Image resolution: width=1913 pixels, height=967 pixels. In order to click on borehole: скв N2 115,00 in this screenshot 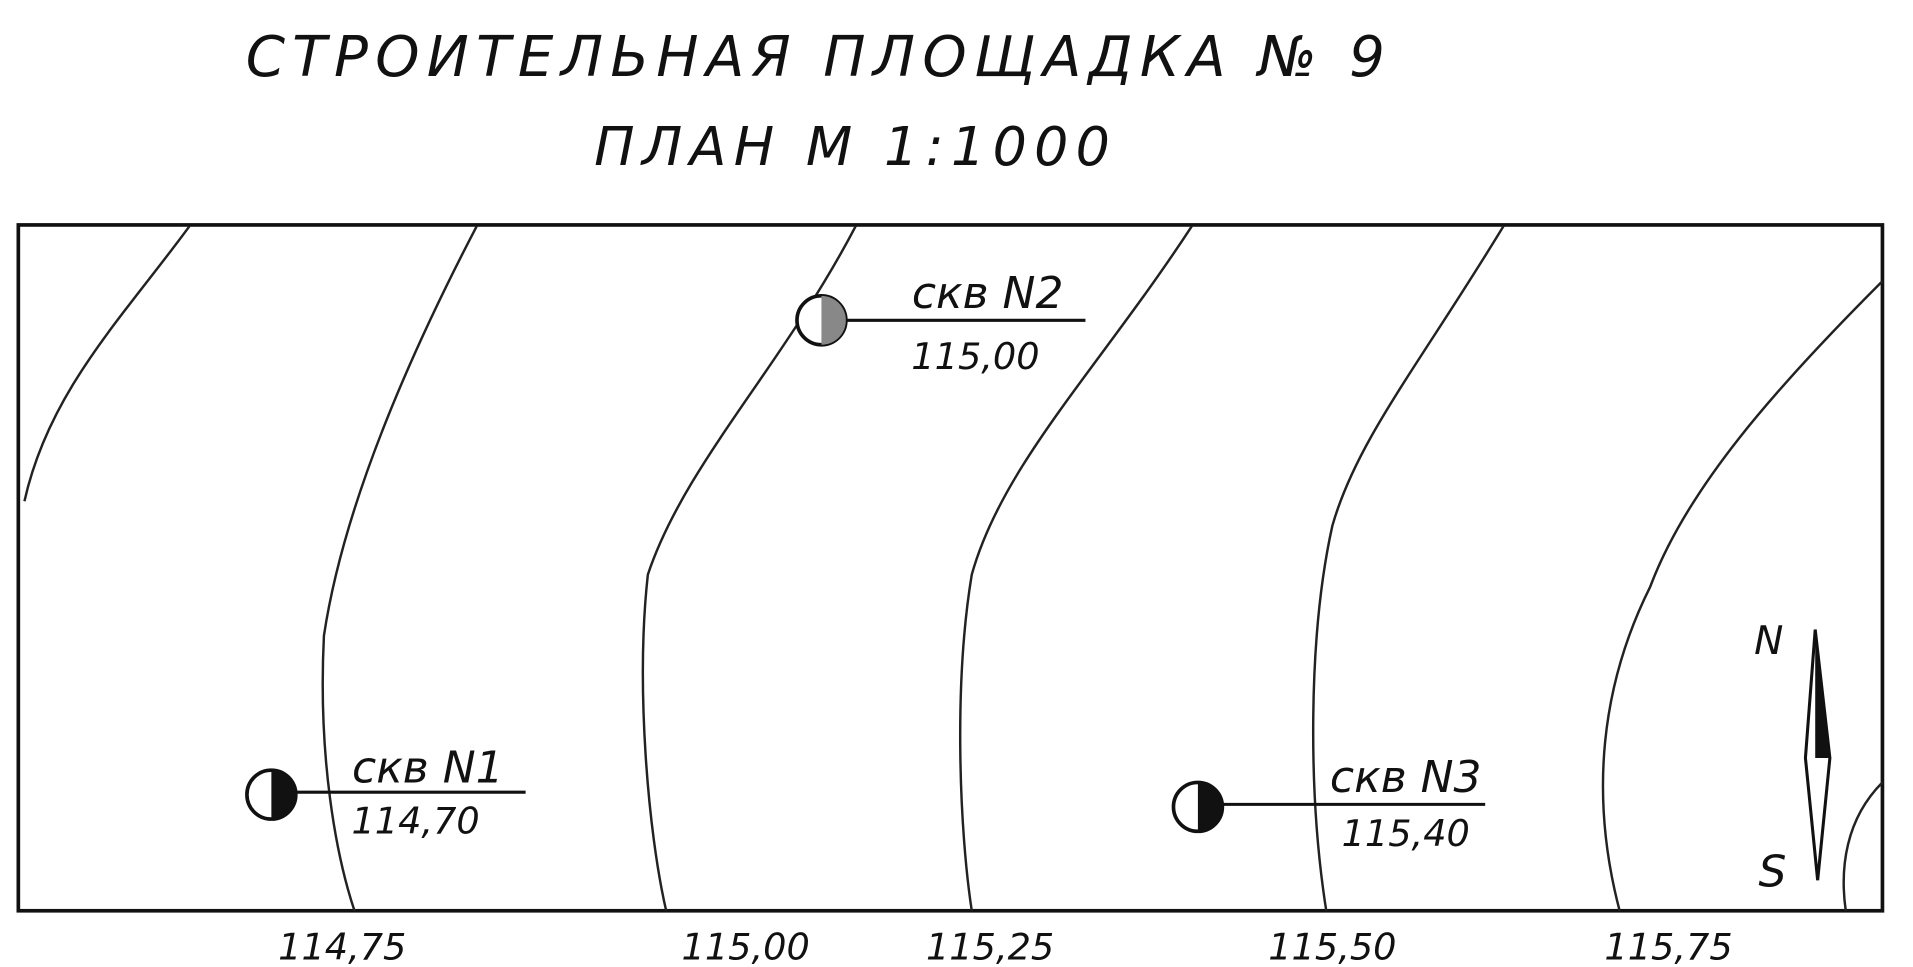, I will do `click(940, 323)`.